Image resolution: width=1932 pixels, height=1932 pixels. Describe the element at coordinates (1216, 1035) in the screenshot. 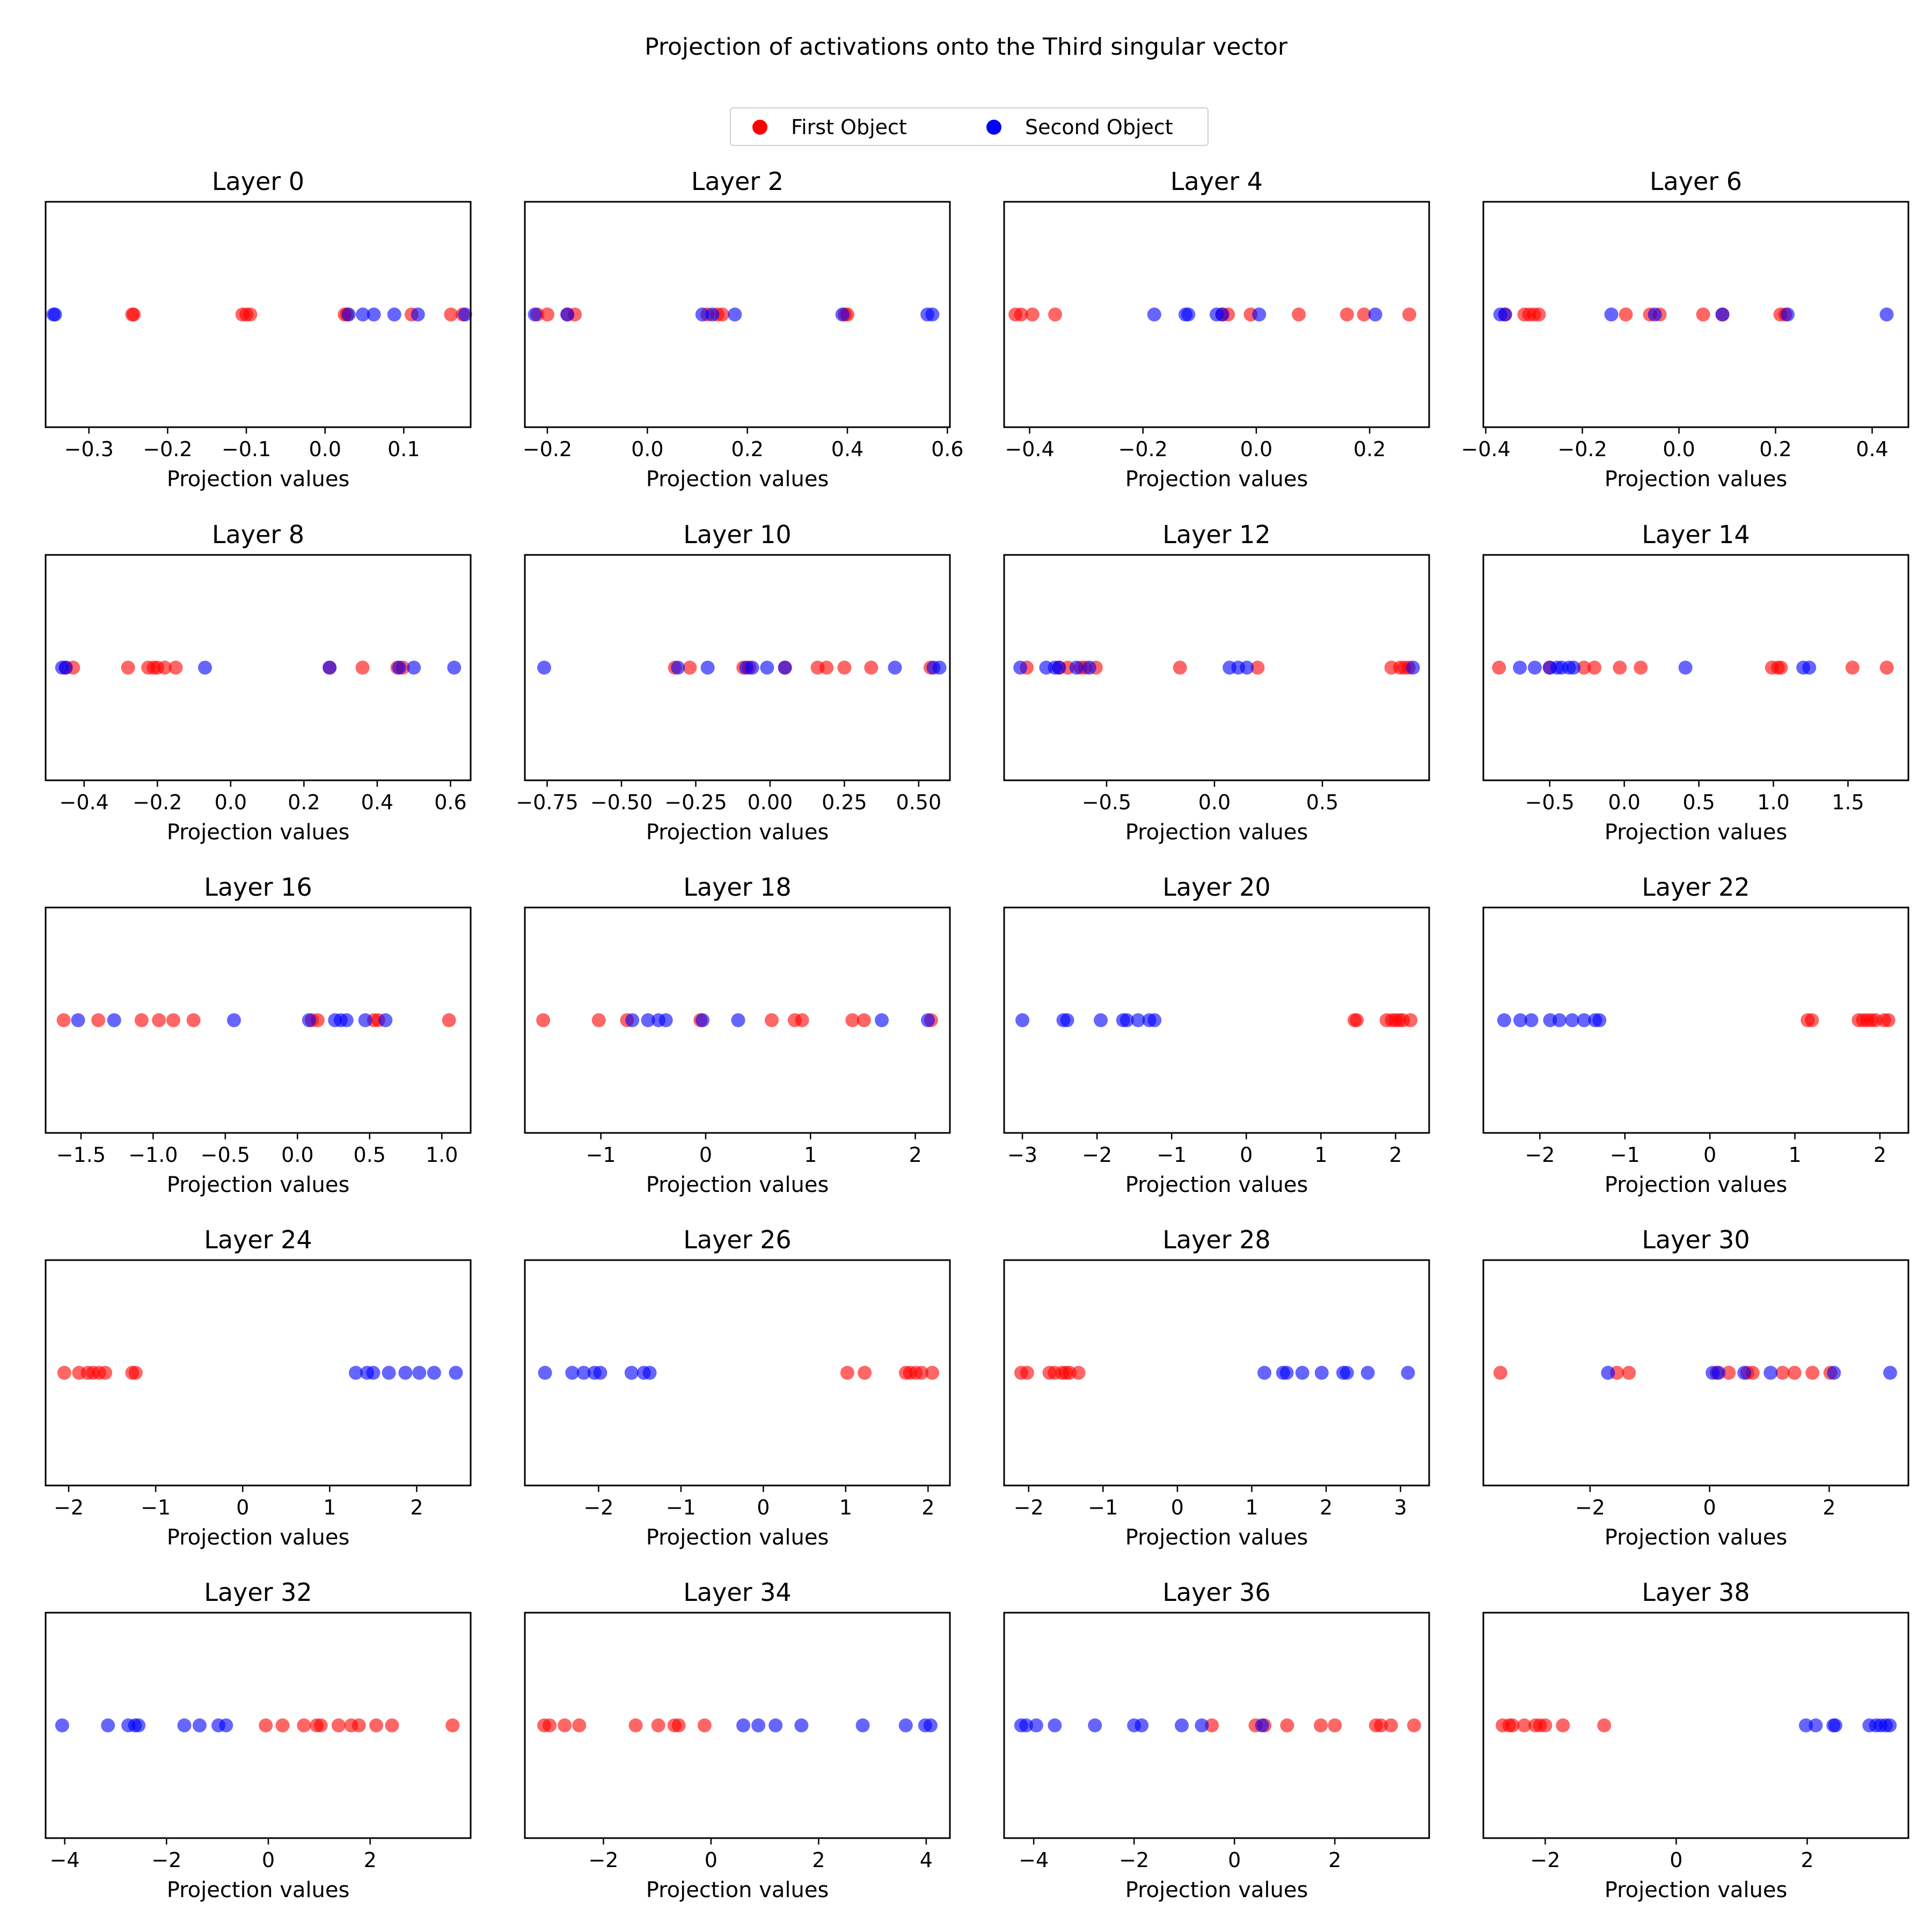

I see `subplot-panel: Layer 20 −3 −2 −1 0 1 2 Projection values` at that location.